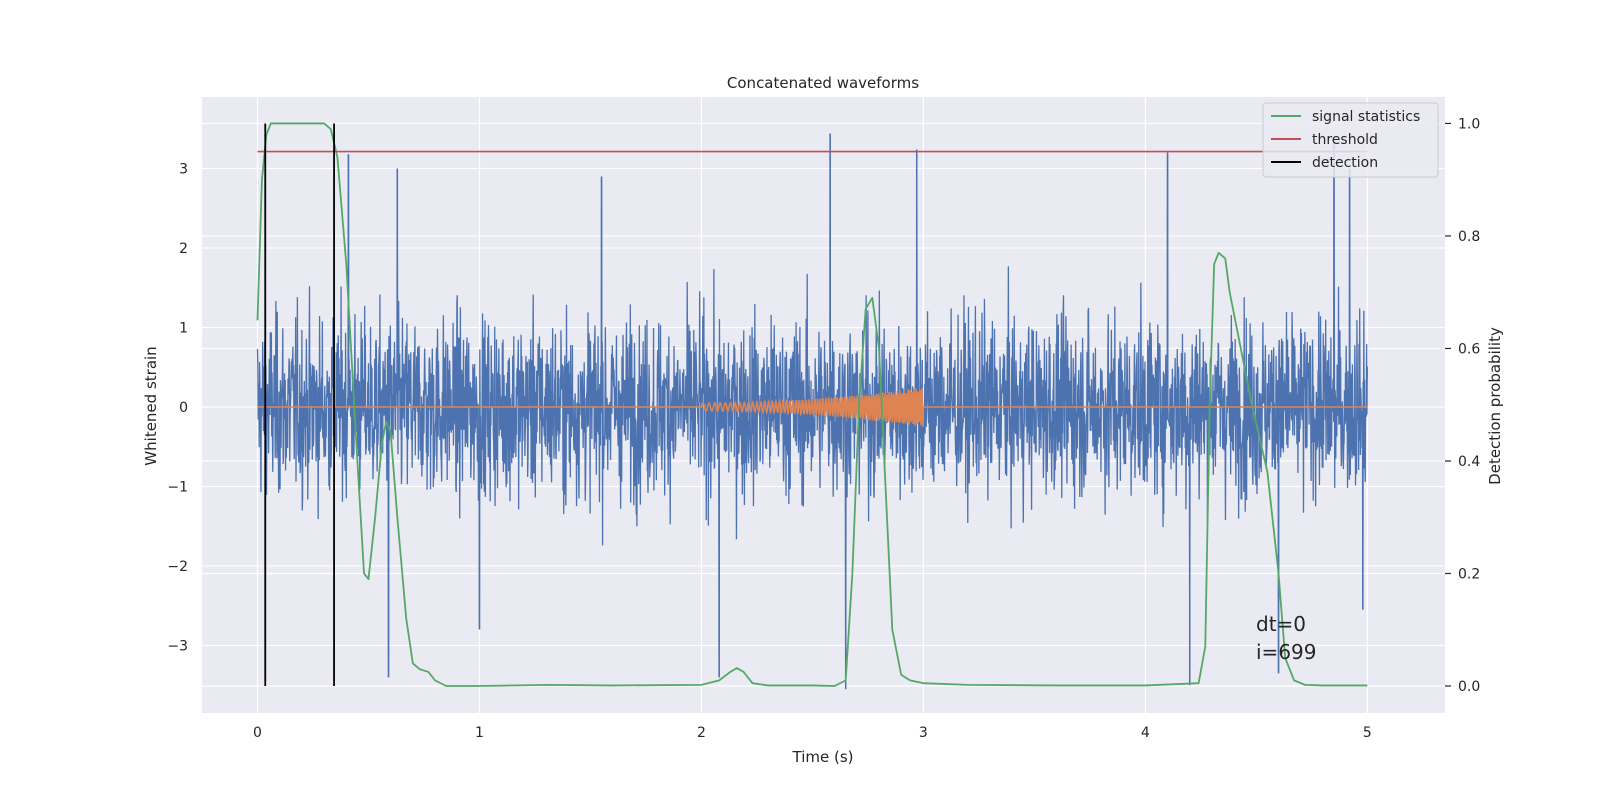  Describe the element at coordinates (183, 408) in the screenshot. I see `y-tick-label: 0` at that location.